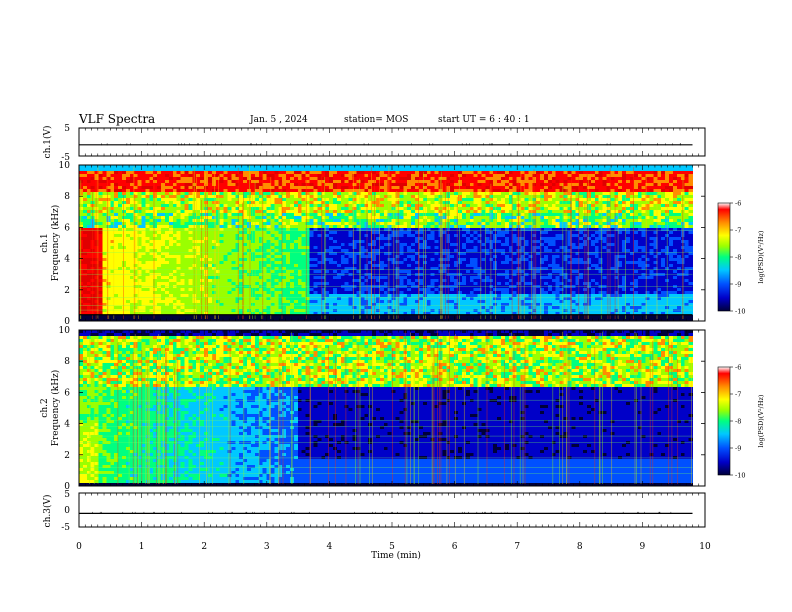 This screenshot has width=792, height=612. Describe the element at coordinates (738, 258) in the screenshot. I see `ch1-spectrogram-colorbar-tick: -8` at that location.